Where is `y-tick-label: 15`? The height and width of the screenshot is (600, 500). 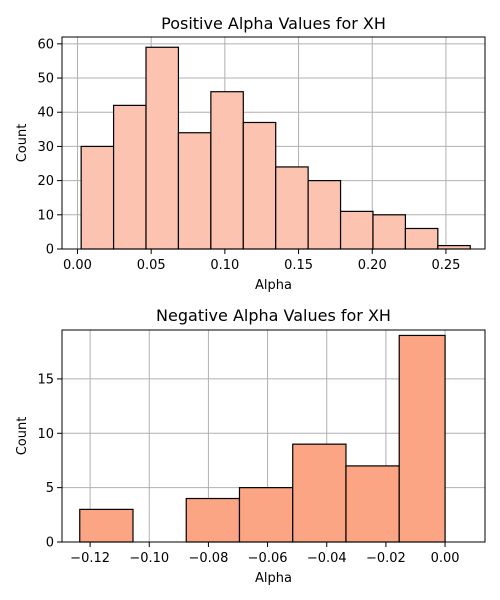
y-tick-label: 15 is located at coordinates (45, 379).